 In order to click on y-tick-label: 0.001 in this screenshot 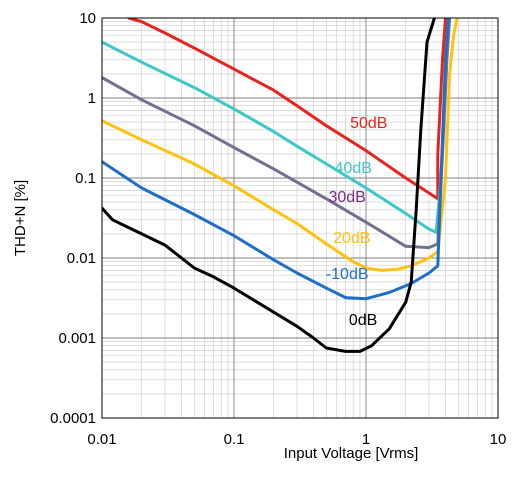, I will do `click(77, 338)`.